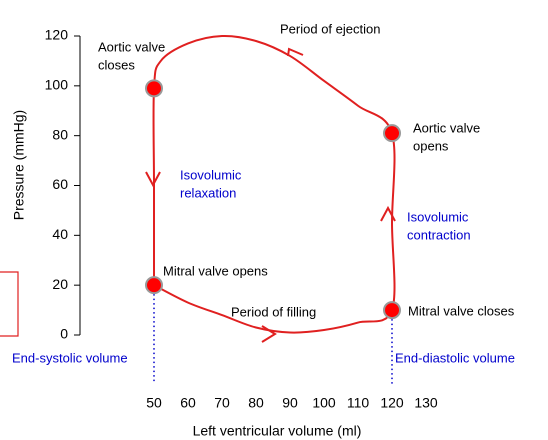  I want to click on x-tick-label: 50, so click(154, 403).